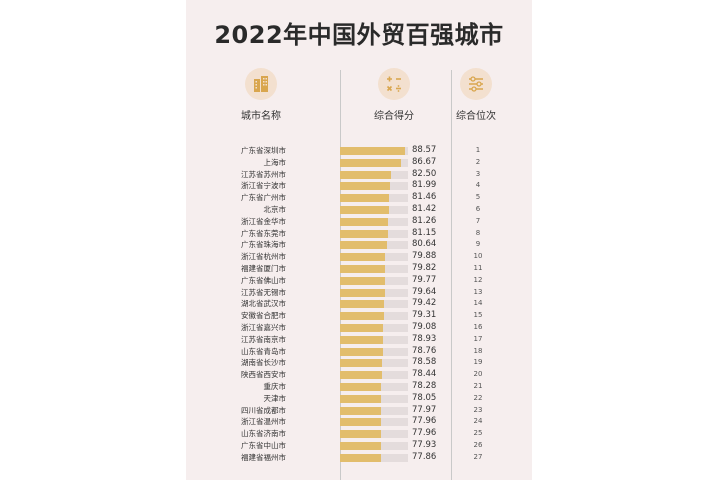  What do you see at coordinates (263, 363) in the screenshot?
I see `city-label: 湖南省长沙市` at bounding box center [263, 363].